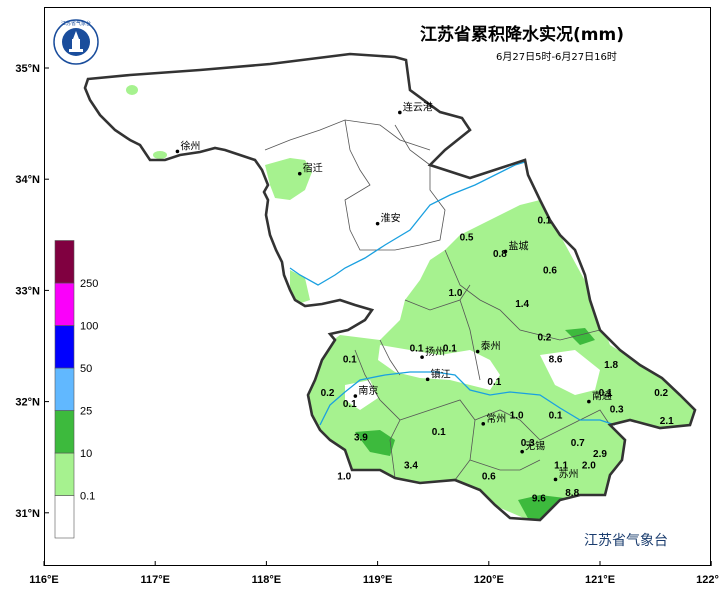  Describe the element at coordinates (435, 351) in the screenshot. I see `city-label: 扬州` at that location.